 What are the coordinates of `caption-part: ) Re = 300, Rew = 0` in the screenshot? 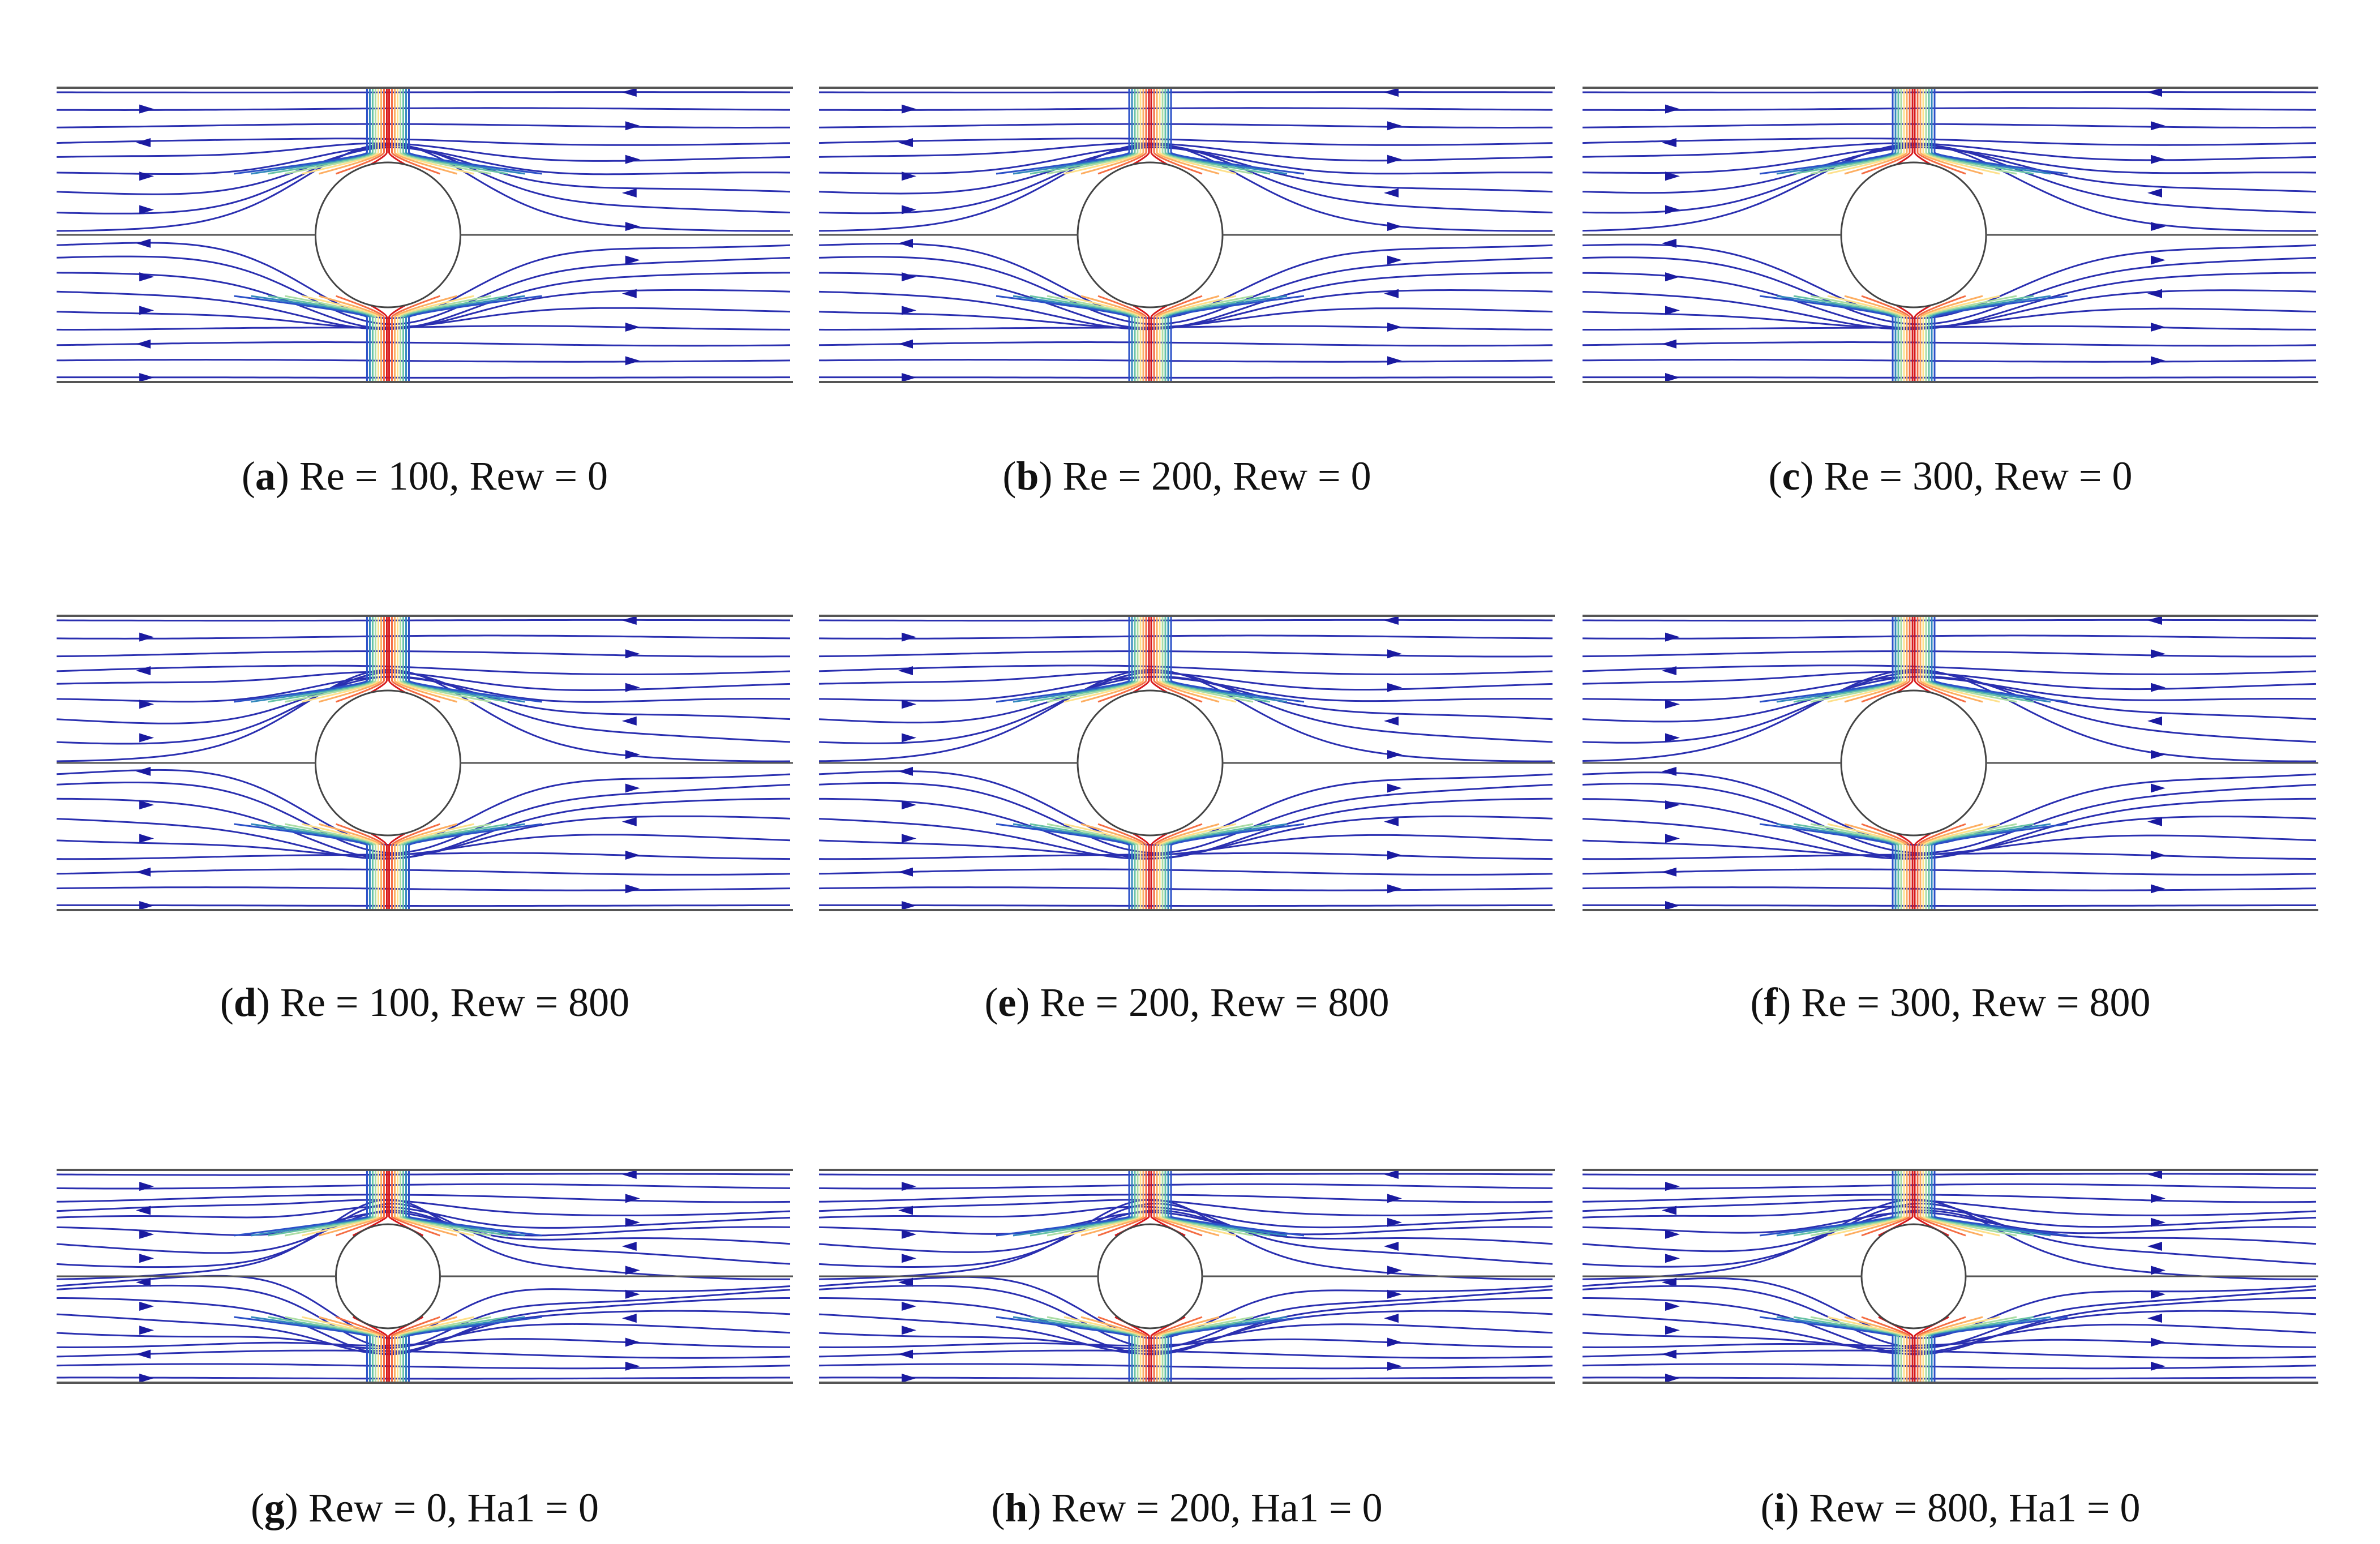 It's located at (1966, 476).